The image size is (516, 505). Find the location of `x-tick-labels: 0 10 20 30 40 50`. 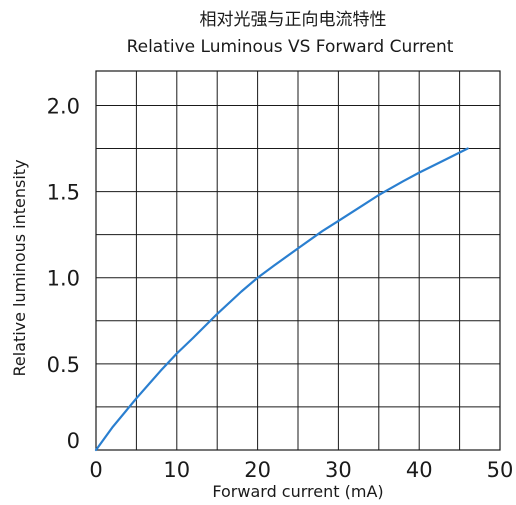

x-tick-labels: 0 10 20 30 40 50 is located at coordinates (301, 470).